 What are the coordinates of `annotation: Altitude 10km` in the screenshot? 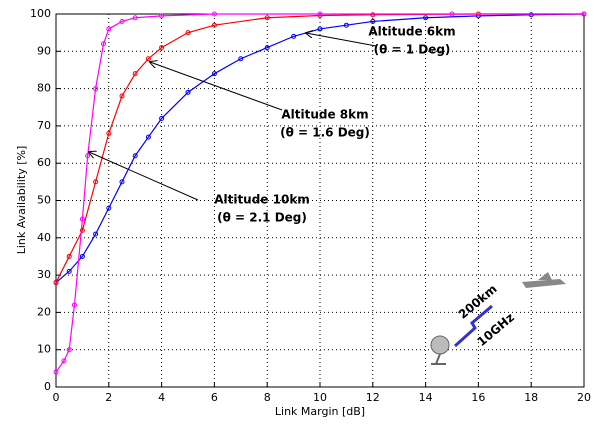 It's located at (262, 200).